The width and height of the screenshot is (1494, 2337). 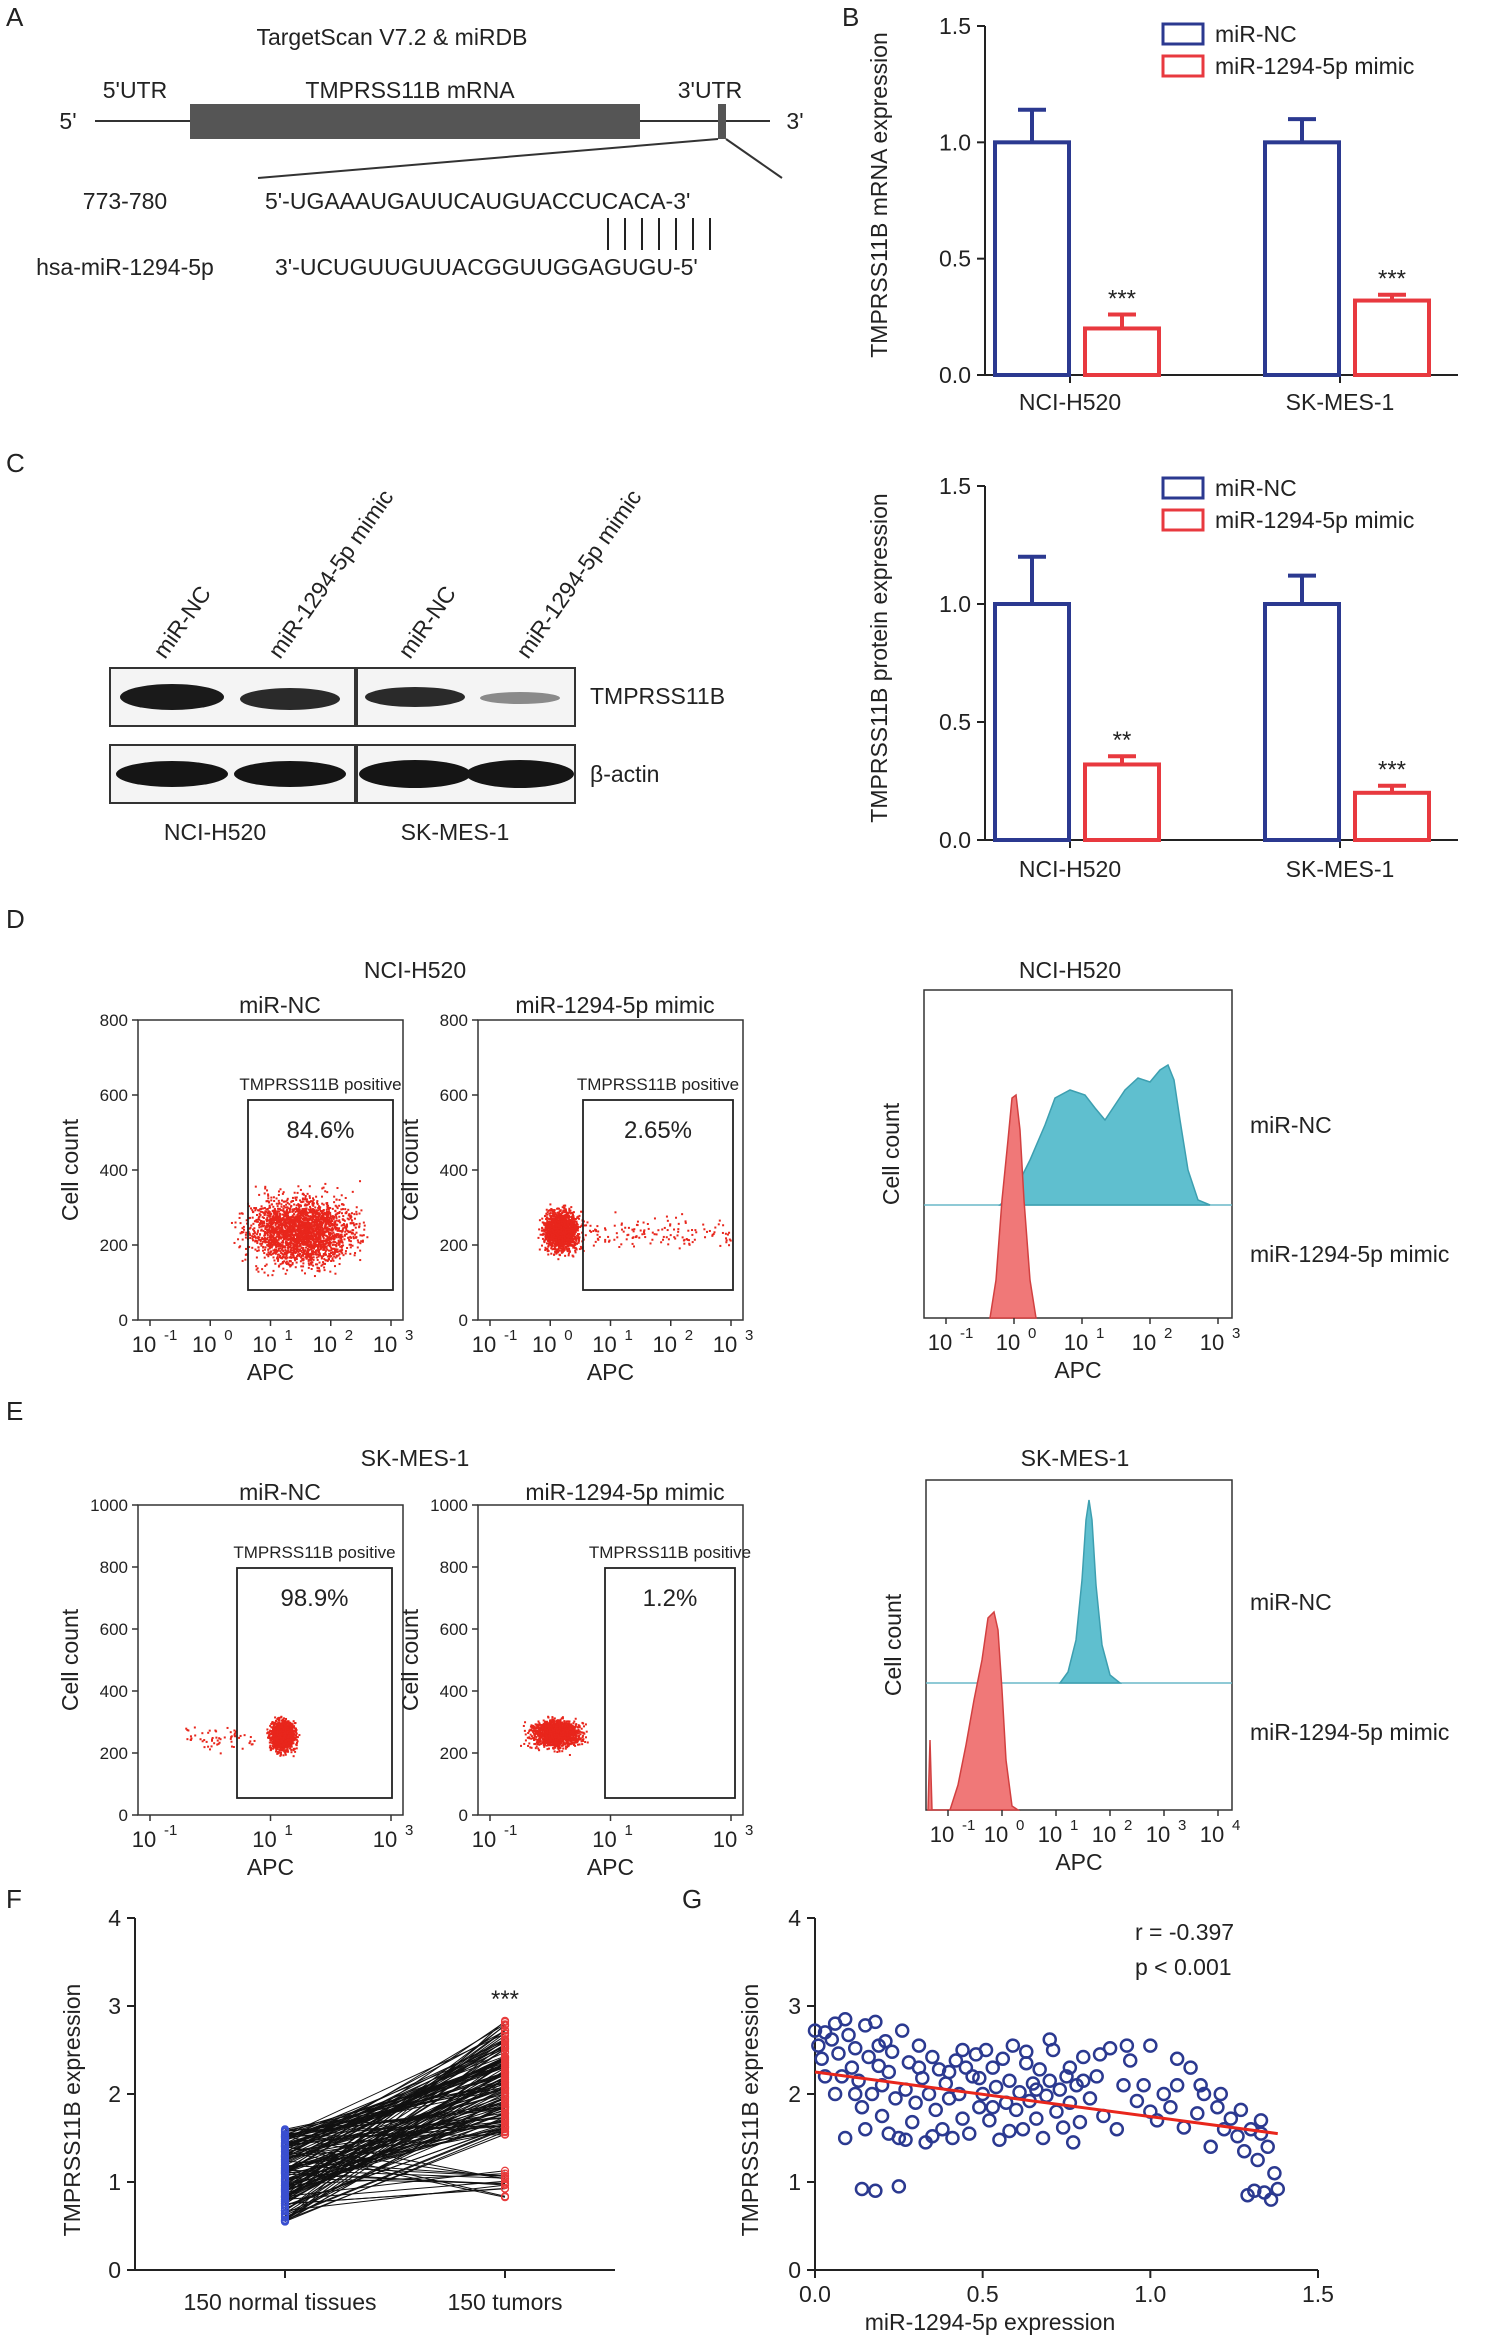 I want to click on legend-mirnc-label: miR-NC, so click(x=1256, y=34).